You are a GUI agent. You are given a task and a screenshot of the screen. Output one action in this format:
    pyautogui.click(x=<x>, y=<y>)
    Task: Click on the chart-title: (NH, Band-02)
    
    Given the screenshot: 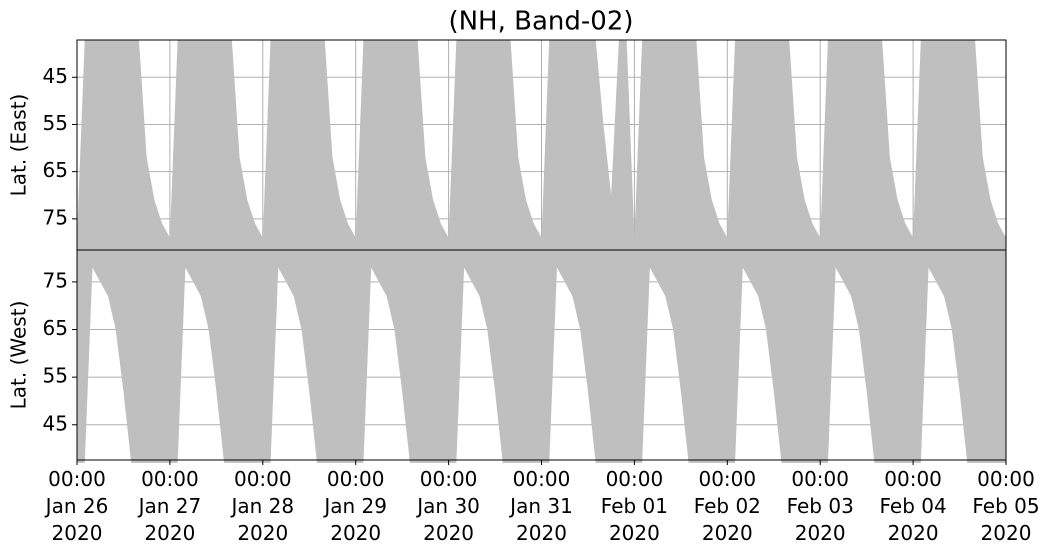 What is the action you would take?
    pyautogui.click(x=540, y=22)
    